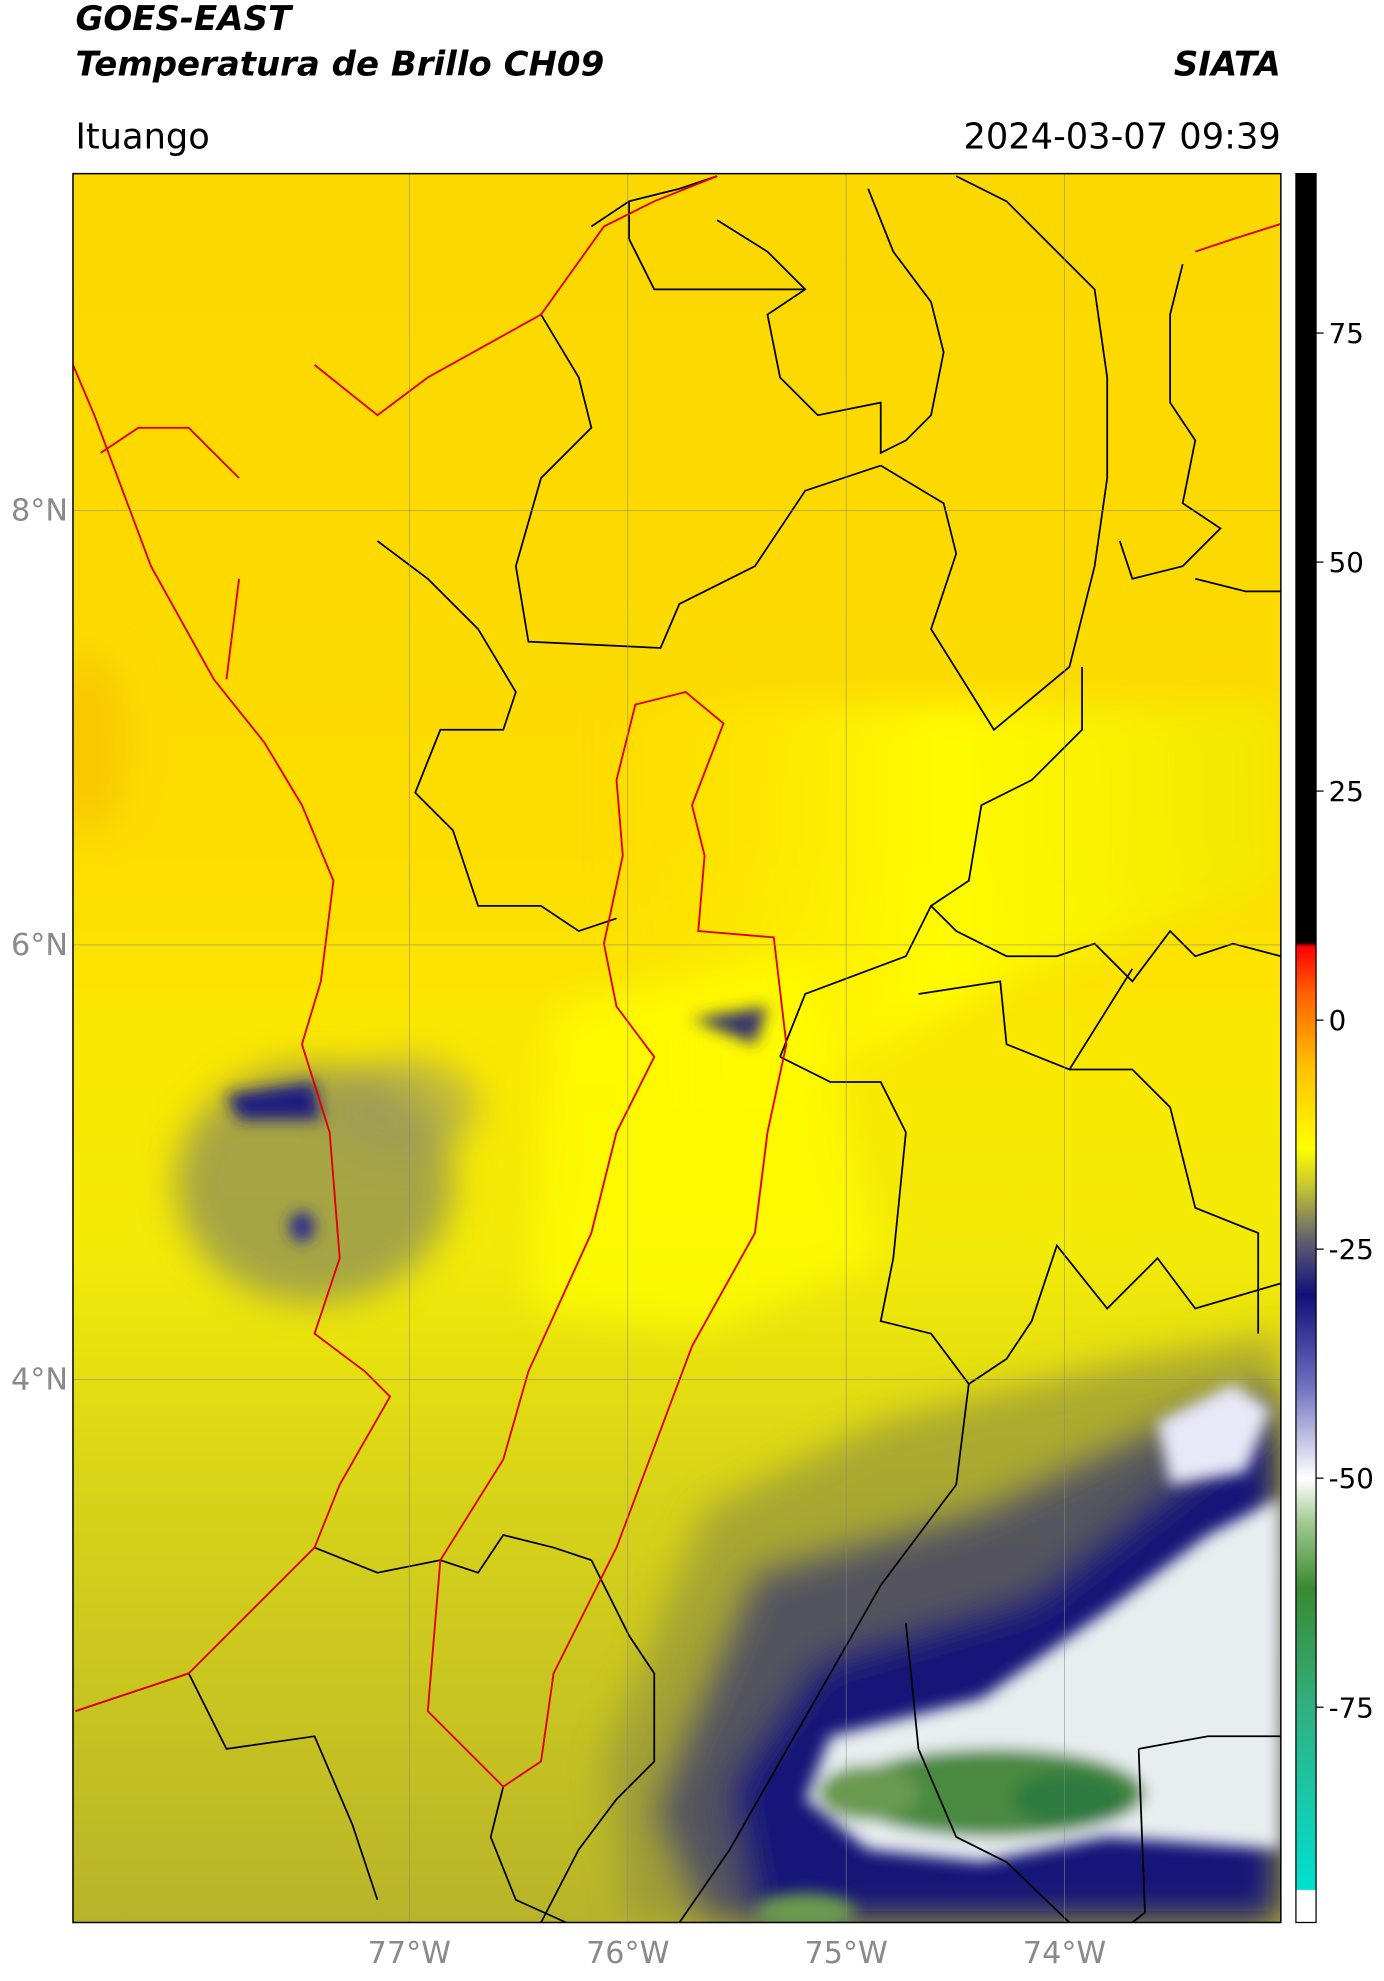 This screenshot has height=1981, width=1384. Describe the element at coordinates (39, 510) in the screenshot. I see `lat-label: 8°N` at that location.